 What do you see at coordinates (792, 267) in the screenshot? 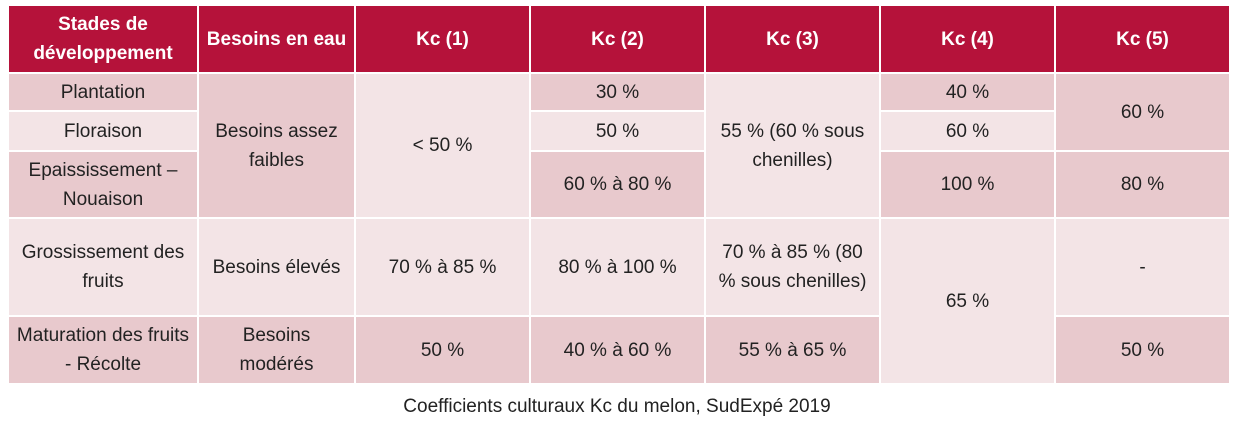
I see `cell: 70 % à 85 % (80 % sous chenilles)` at bounding box center [792, 267].